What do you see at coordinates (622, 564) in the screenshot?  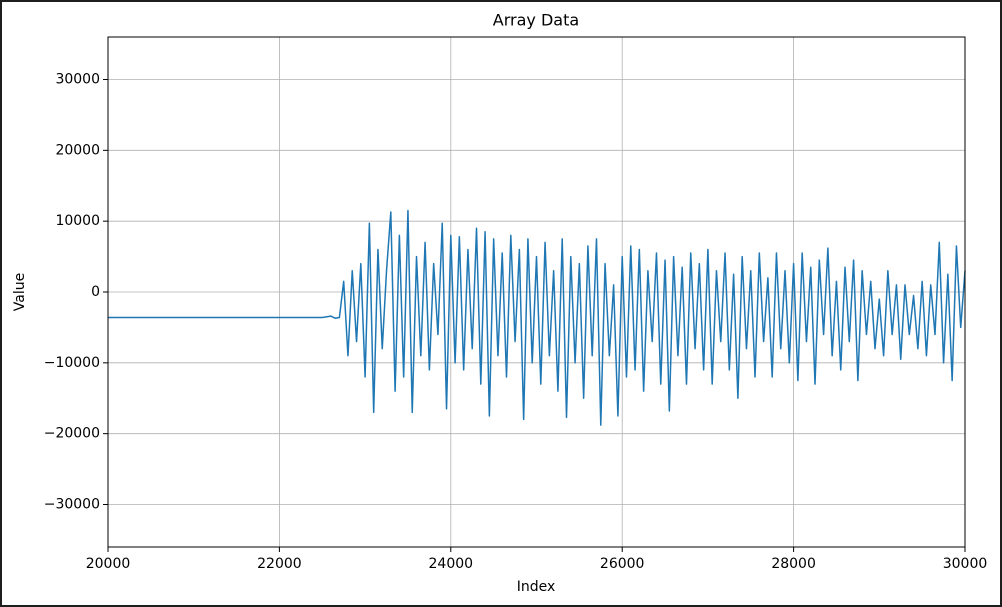 I see `x-tick-label: 26000` at bounding box center [622, 564].